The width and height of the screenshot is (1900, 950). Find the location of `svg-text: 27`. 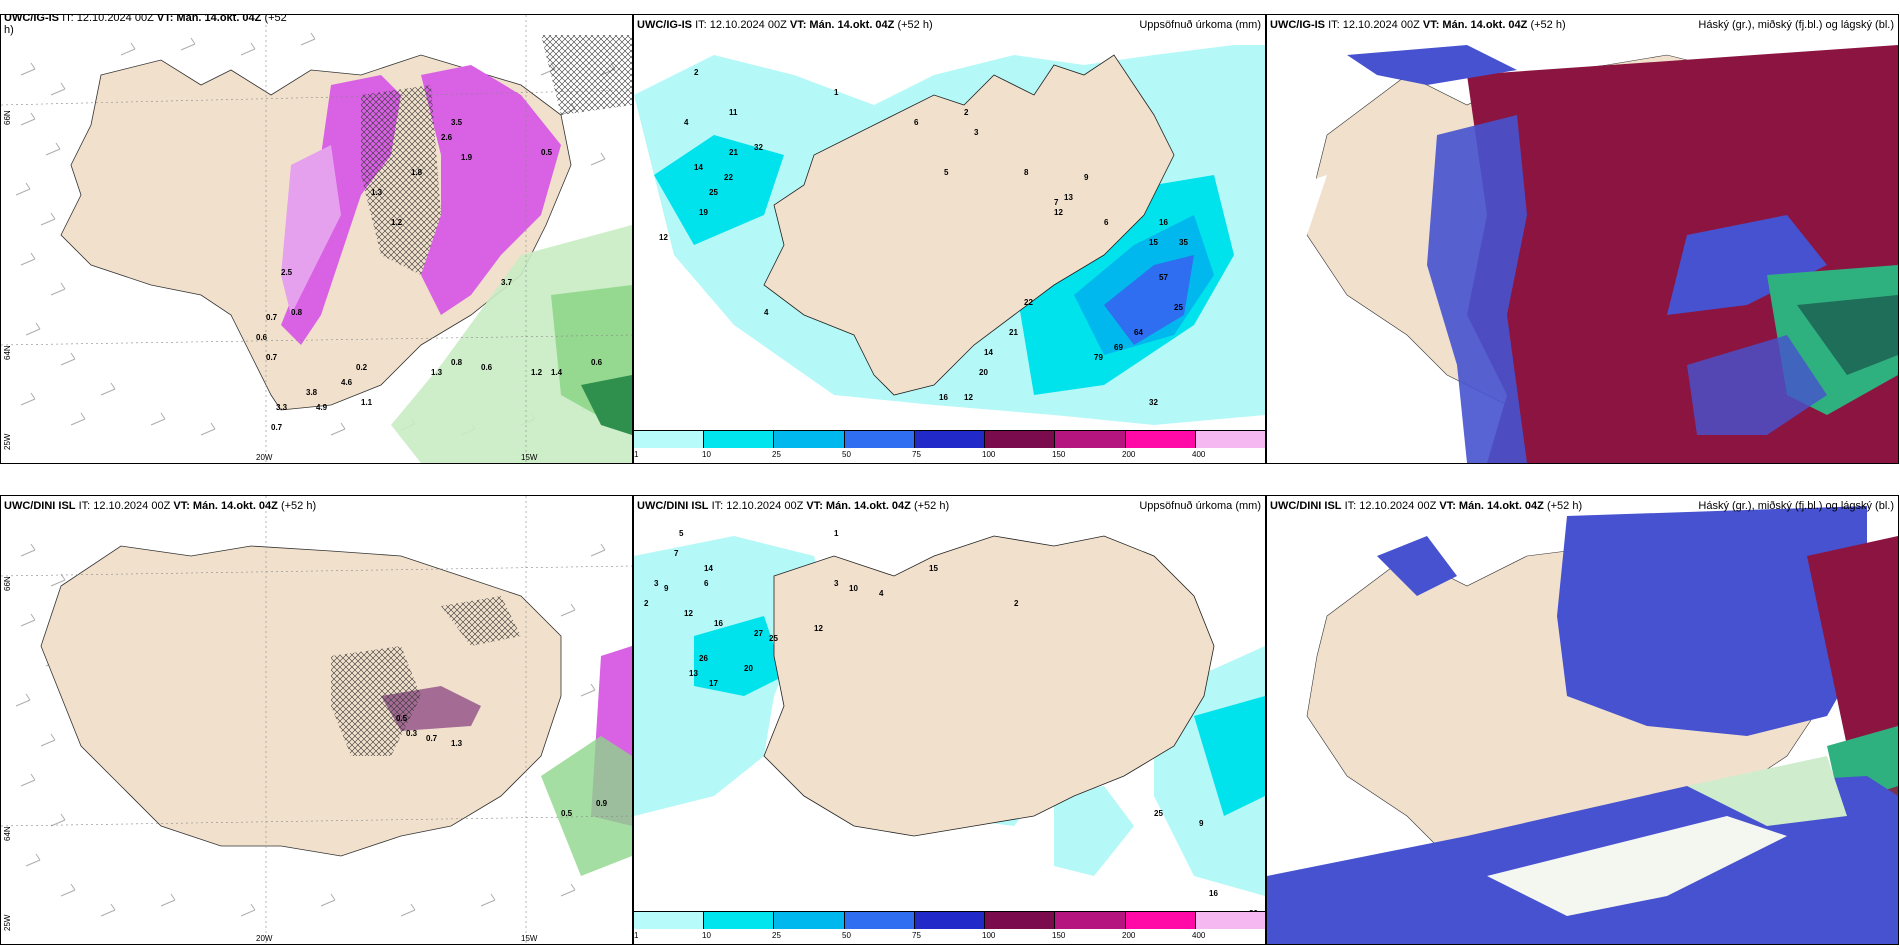

svg-text: 27 is located at coordinates (758, 633).